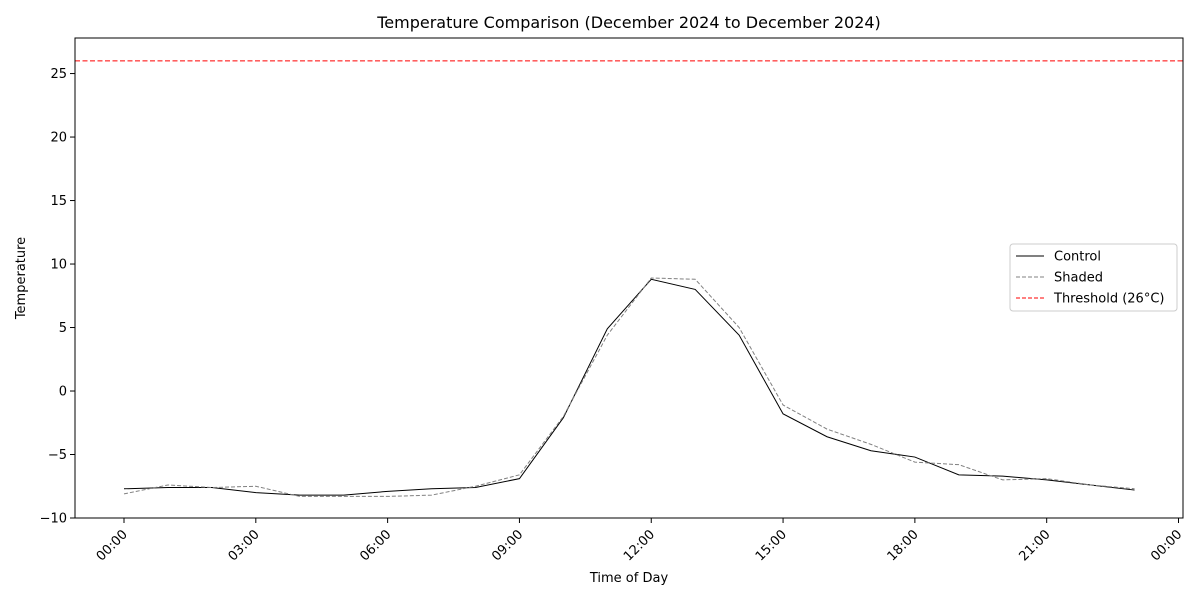 This screenshot has height=600, width=1200. What do you see at coordinates (1078, 278) in the screenshot?
I see `legend-label: Shaded` at bounding box center [1078, 278].